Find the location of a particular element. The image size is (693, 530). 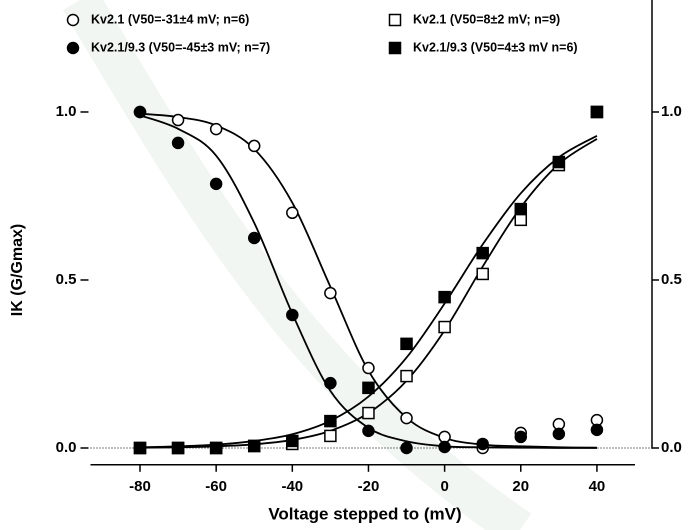

x-tick-label: 20 is located at coordinates (520, 486).